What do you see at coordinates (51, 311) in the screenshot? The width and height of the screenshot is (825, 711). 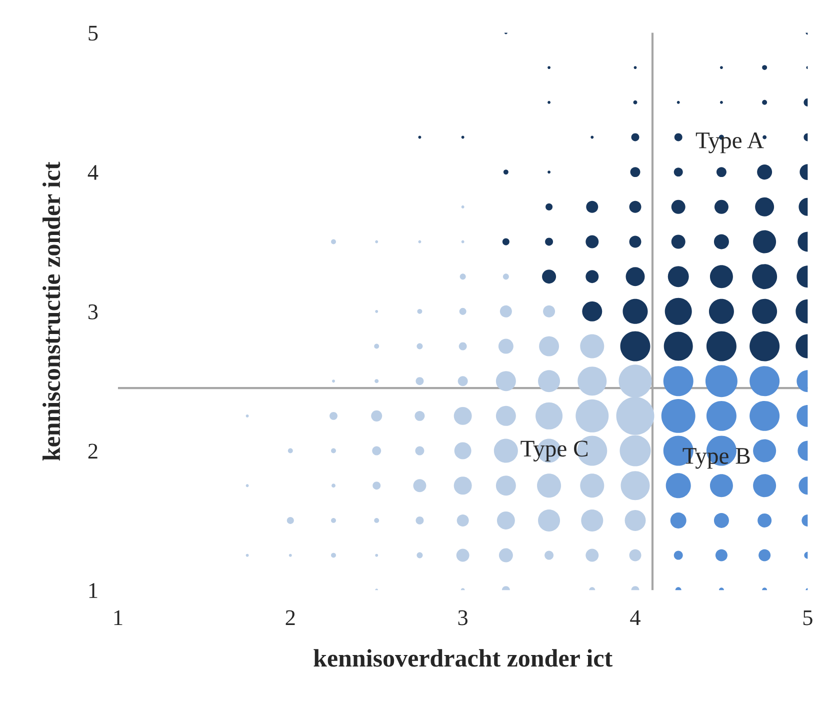 I see `y-axis-title: kennisconstructie zonder ict` at bounding box center [51, 311].